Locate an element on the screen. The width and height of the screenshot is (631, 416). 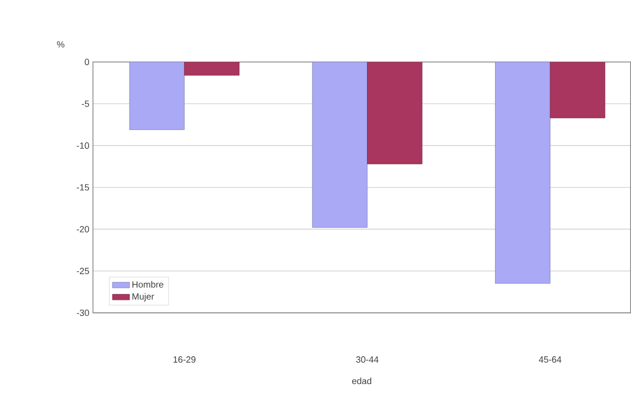
y-axis-title: % is located at coordinates (60, 44).